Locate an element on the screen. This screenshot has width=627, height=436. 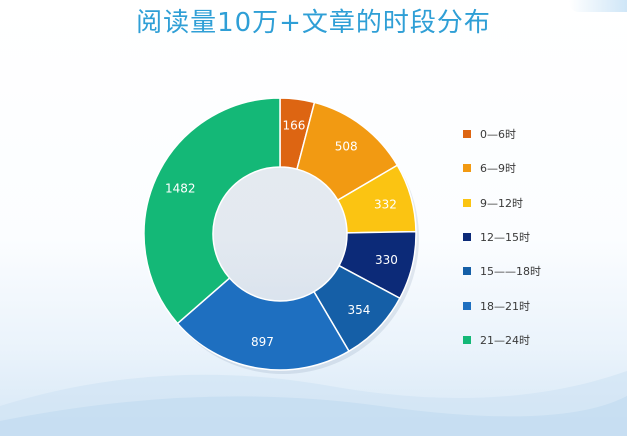
legend-item: 18—21时 is located at coordinates (502, 305).